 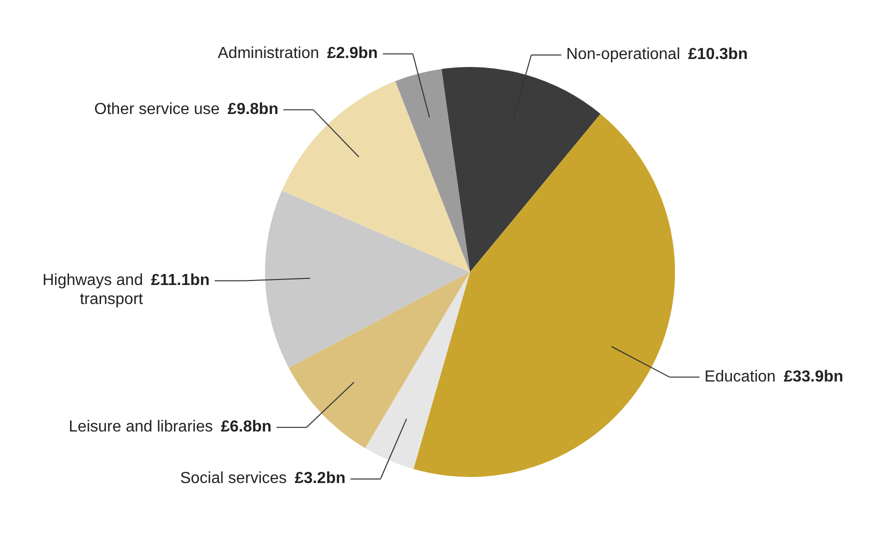 I want to click on slice-label: Administration, so click(x=269, y=53).